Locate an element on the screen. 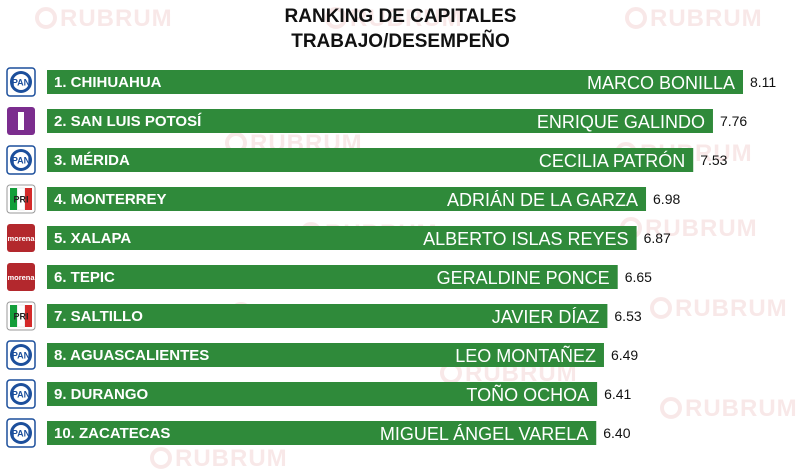 This screenshot has width=801, height=473. mayor-name-label: MIGUEL ÁNGEL VARELA is located at coordinates (484, 434).